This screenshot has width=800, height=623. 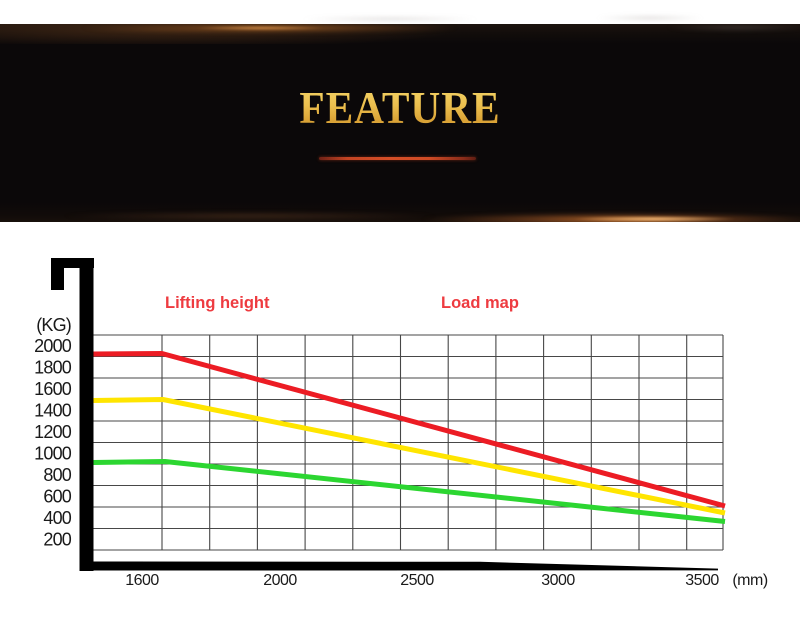 I want to click on svg-text: 400, so click(x=57, y=518).